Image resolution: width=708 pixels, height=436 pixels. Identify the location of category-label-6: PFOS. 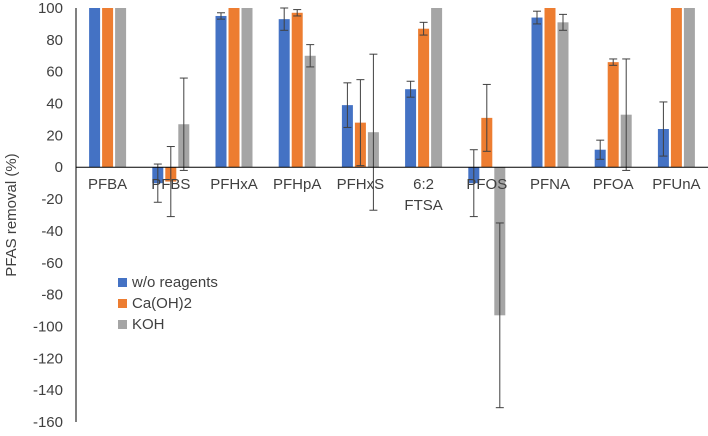
(486, 184).